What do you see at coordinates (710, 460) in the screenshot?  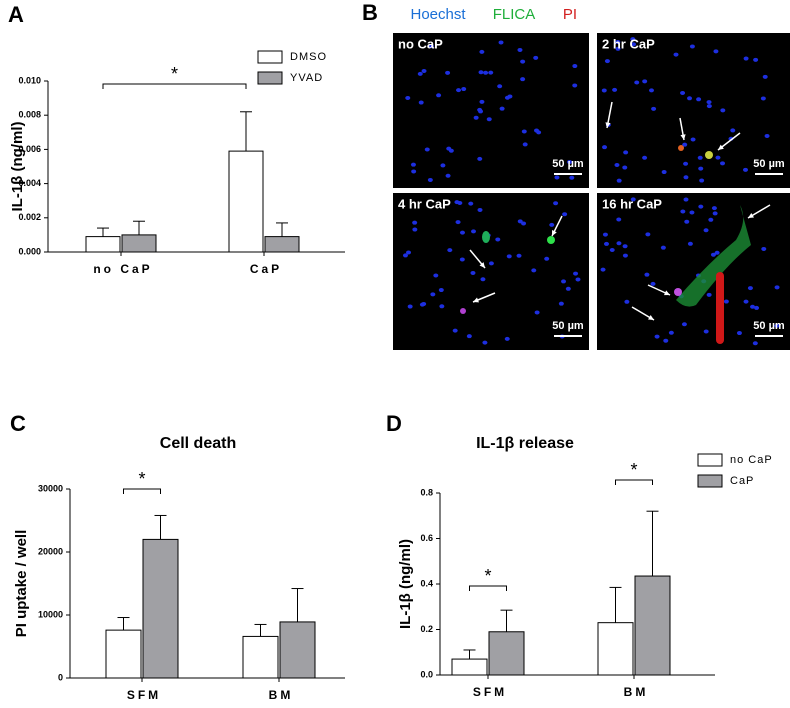 I see `legend-swatch` at bounding box center [710, 460].